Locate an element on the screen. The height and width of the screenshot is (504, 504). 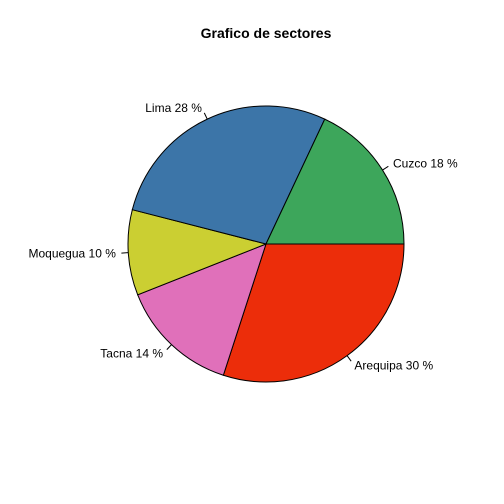
leader-line-tacna is located at coordinates (169, 347).